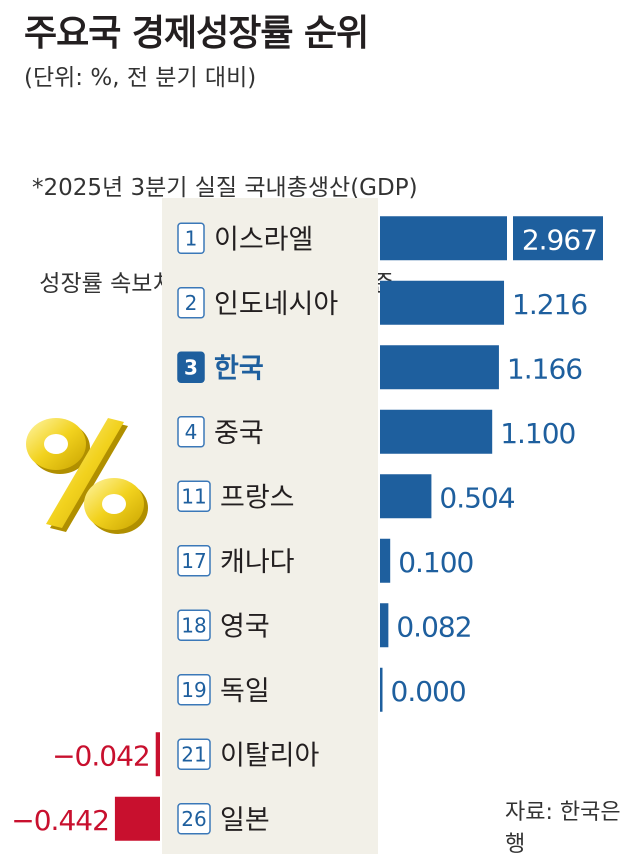 The image size is (633, 858). What do you see at coordinates (87, 476) in the screenshot?
I see `percent-3d-icon` at bounding box center [87, 476].